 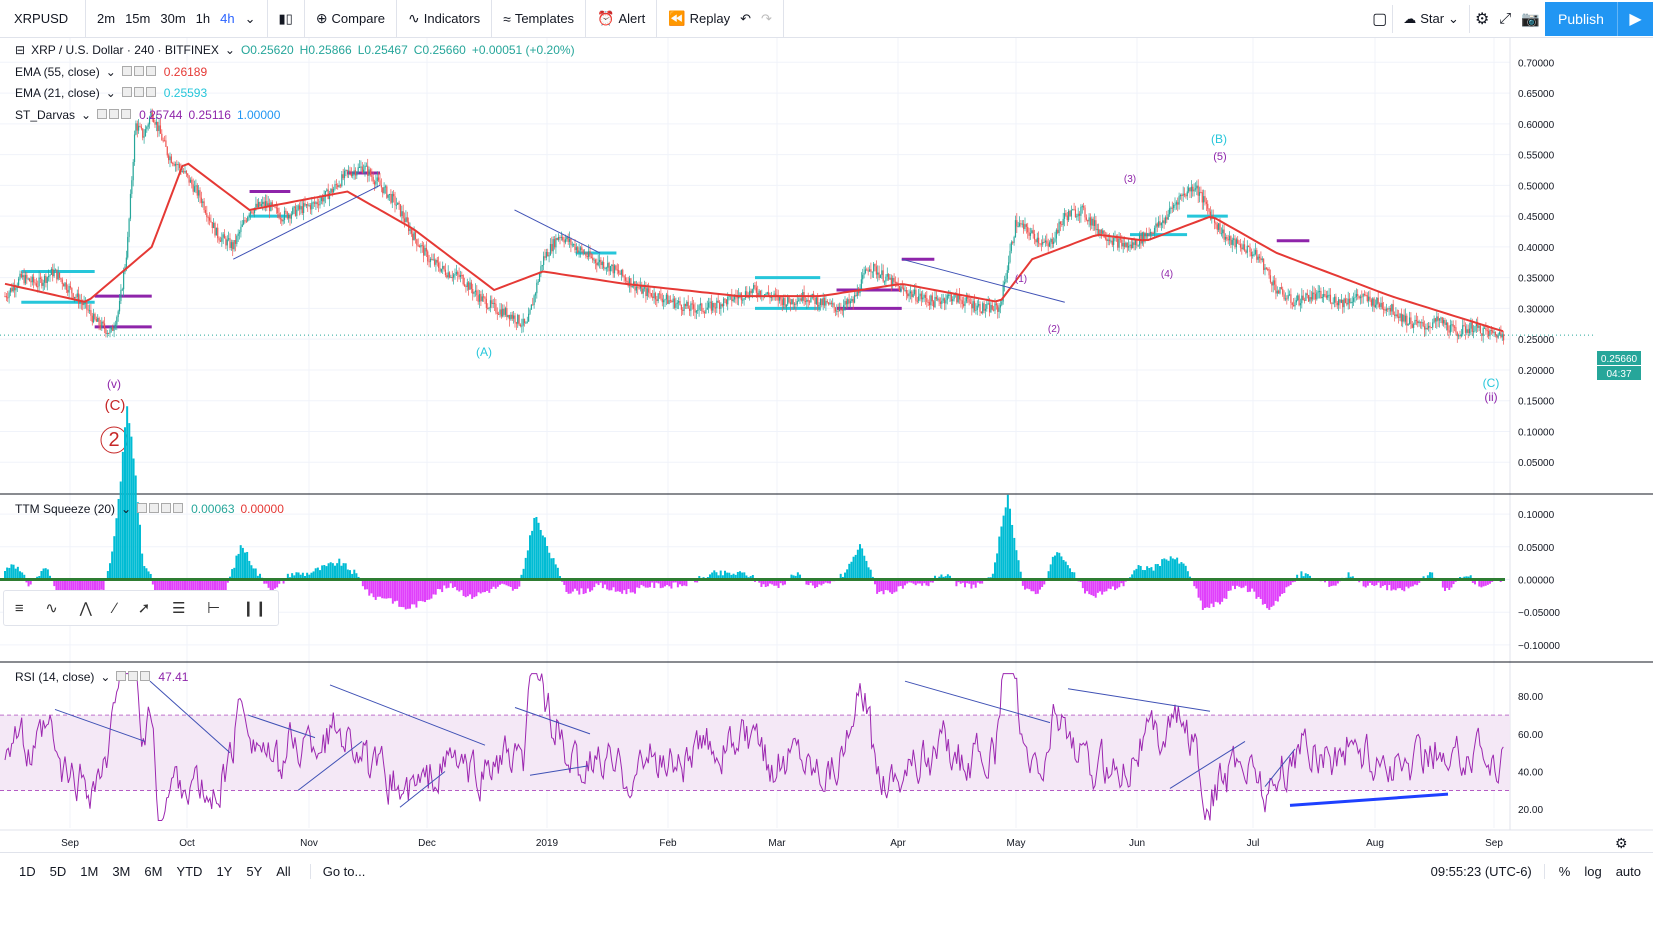 I want to click on alert-button: ⏰ Alert, so click(x=621, y=19).